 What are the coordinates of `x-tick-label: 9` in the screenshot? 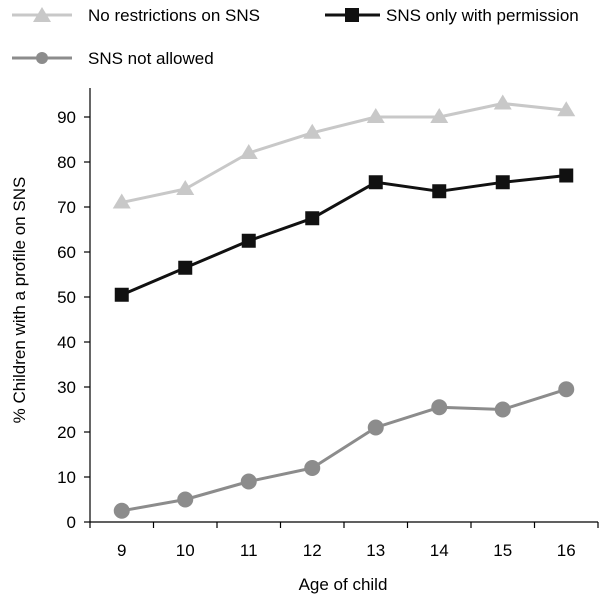 It's located at (121, 550).